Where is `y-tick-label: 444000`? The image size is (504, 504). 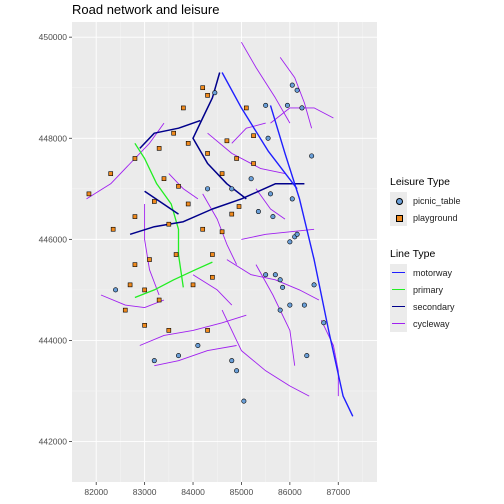 y-tick-label: 444000 is located at coordinates (53, 340).